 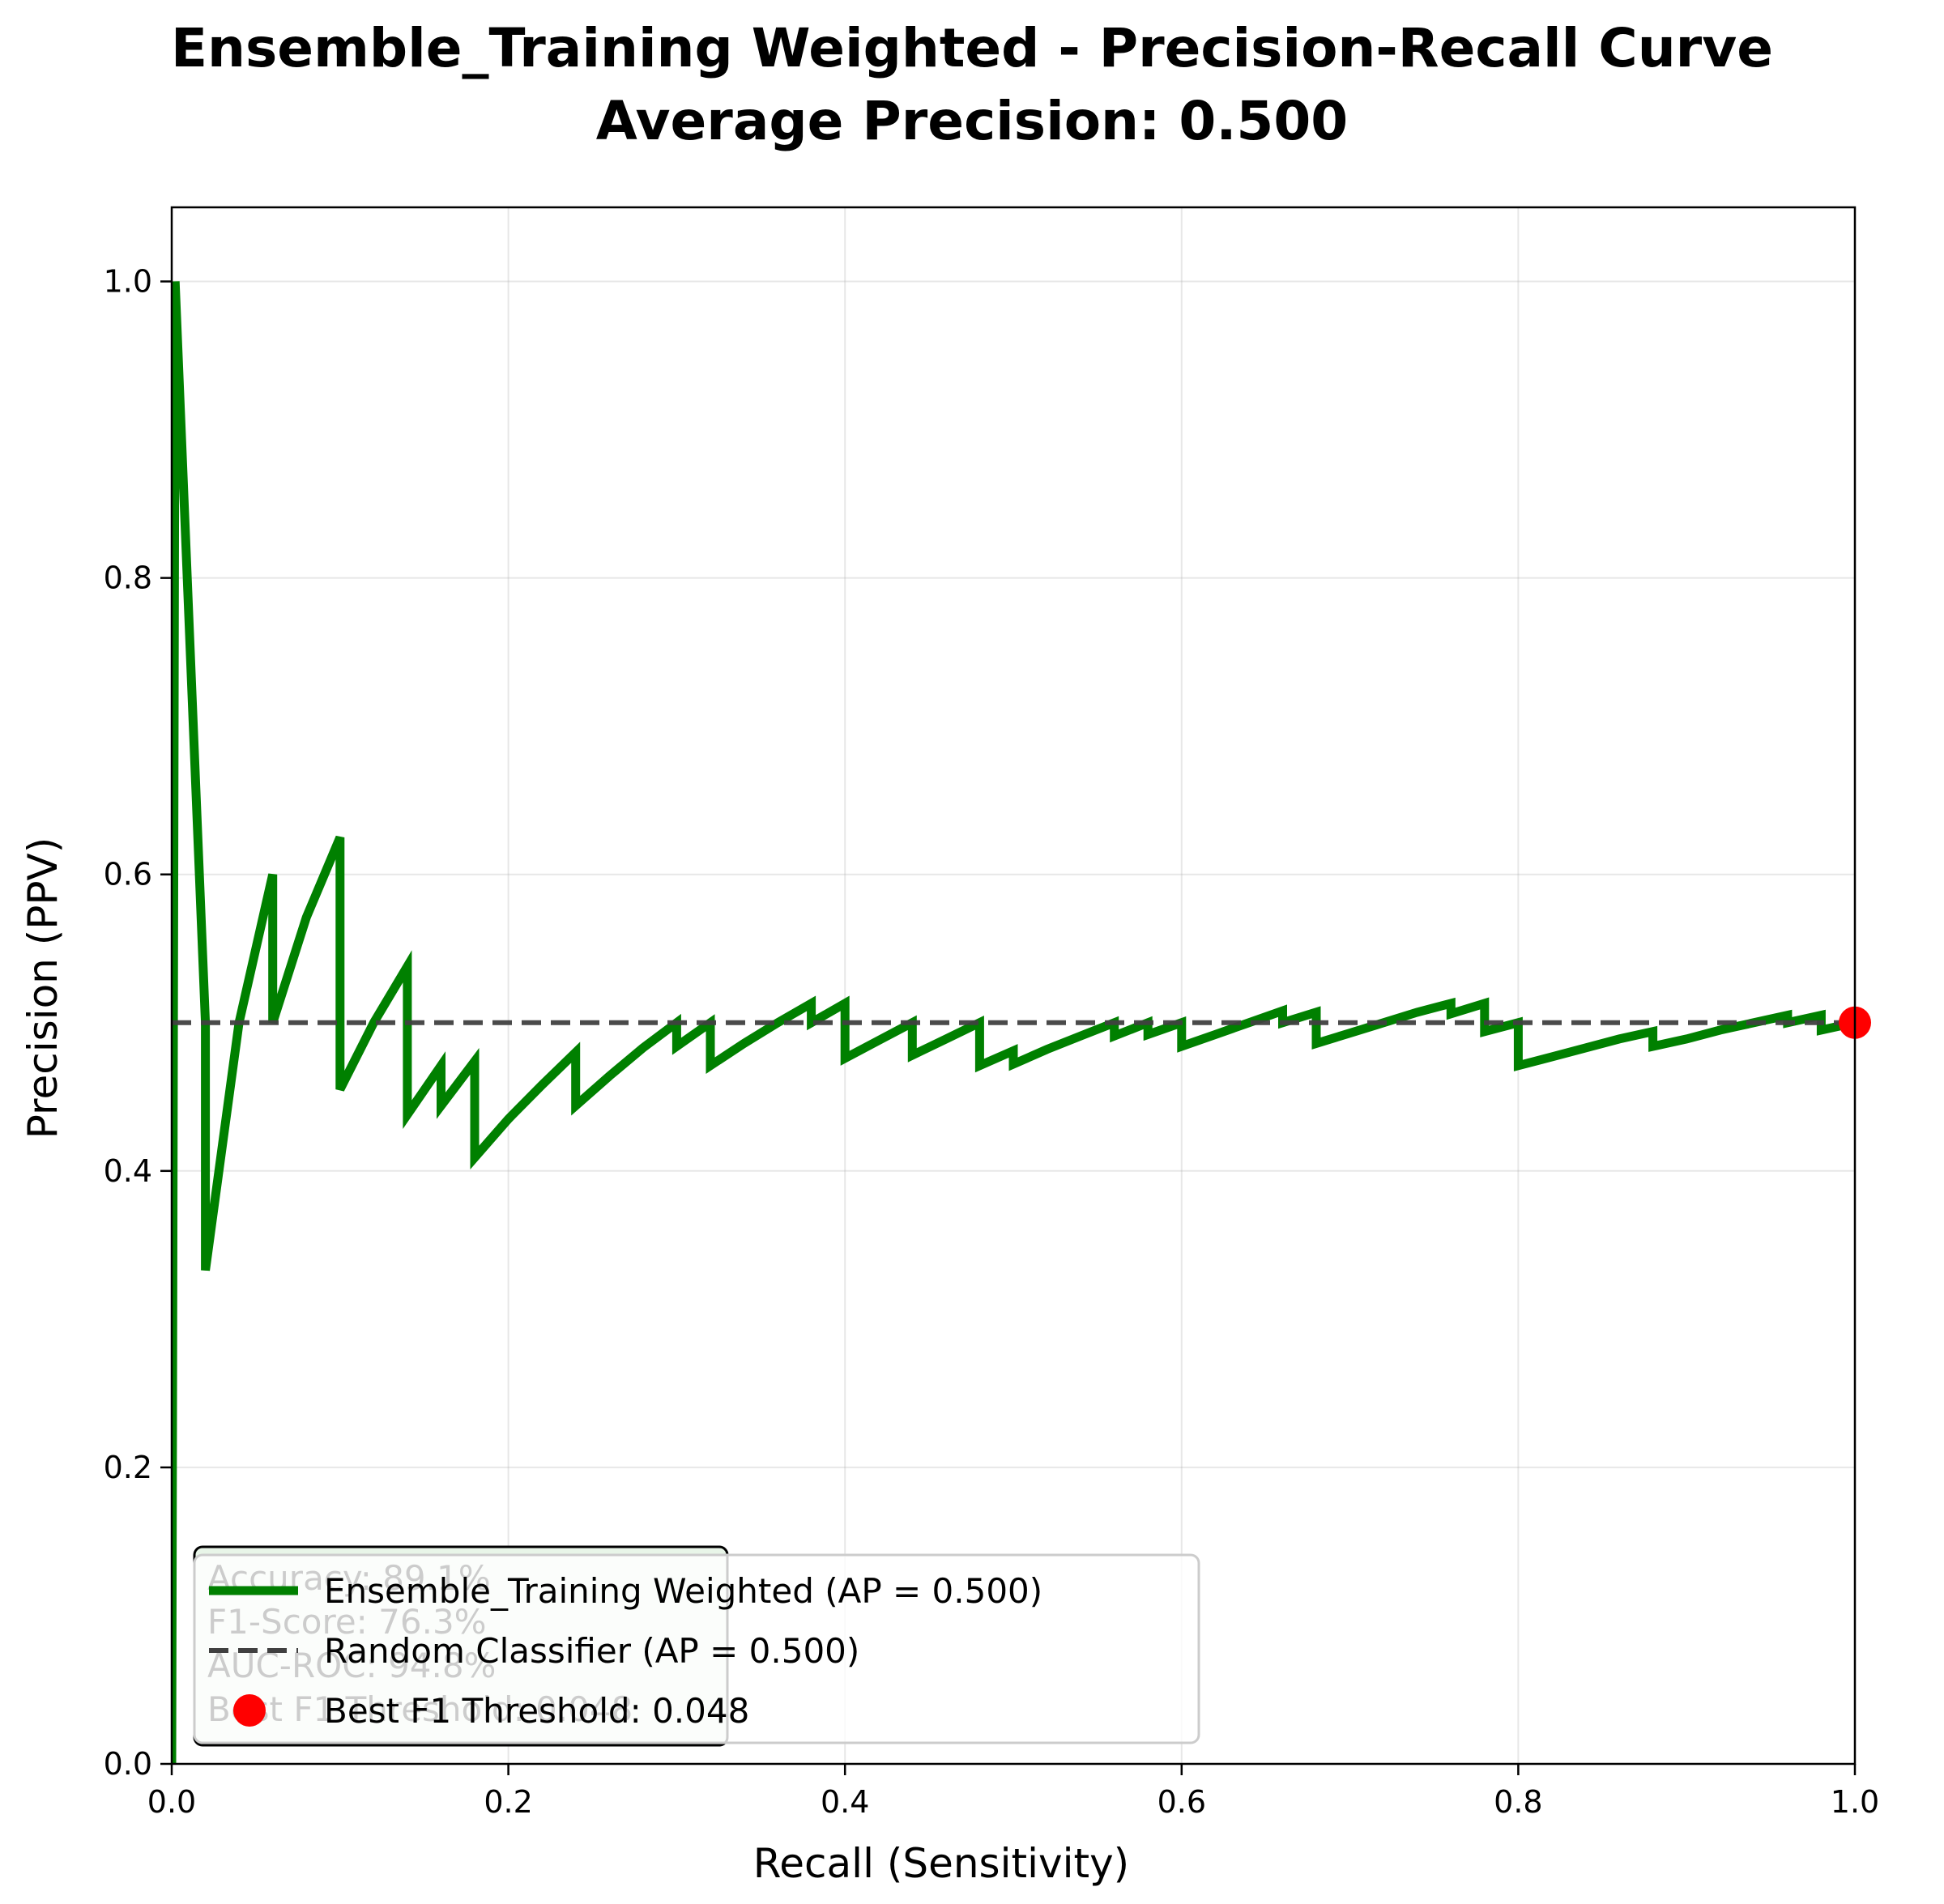 What do you see at coordinates (128, 282) in the screenshot?
I see `y-tick-label: 1.0` at bounding box center [128, 282].